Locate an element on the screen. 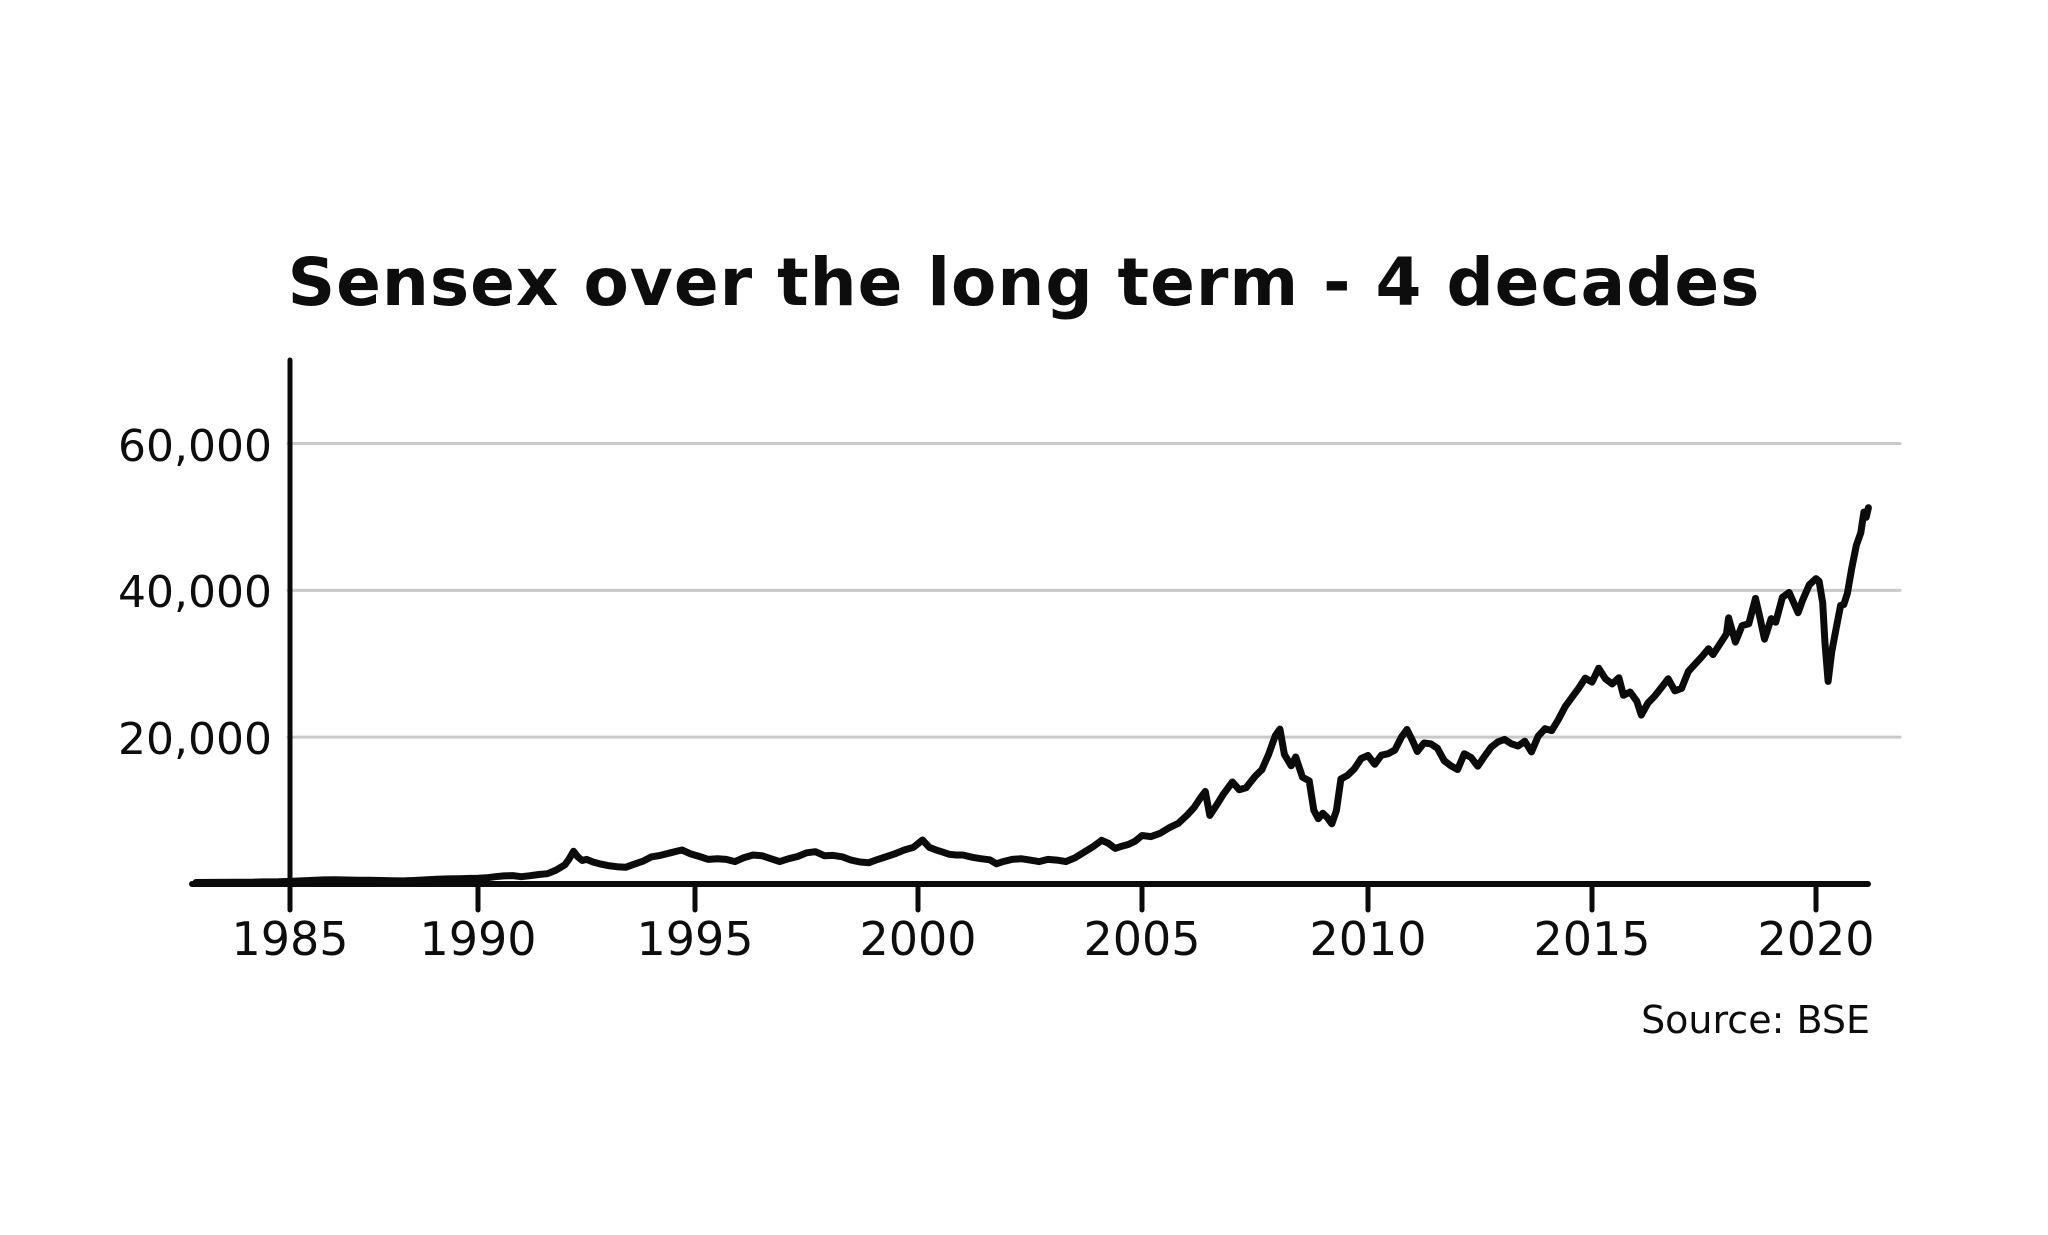  y-tick-label-20,000: 20,000 is located at coordinates (195, 740).